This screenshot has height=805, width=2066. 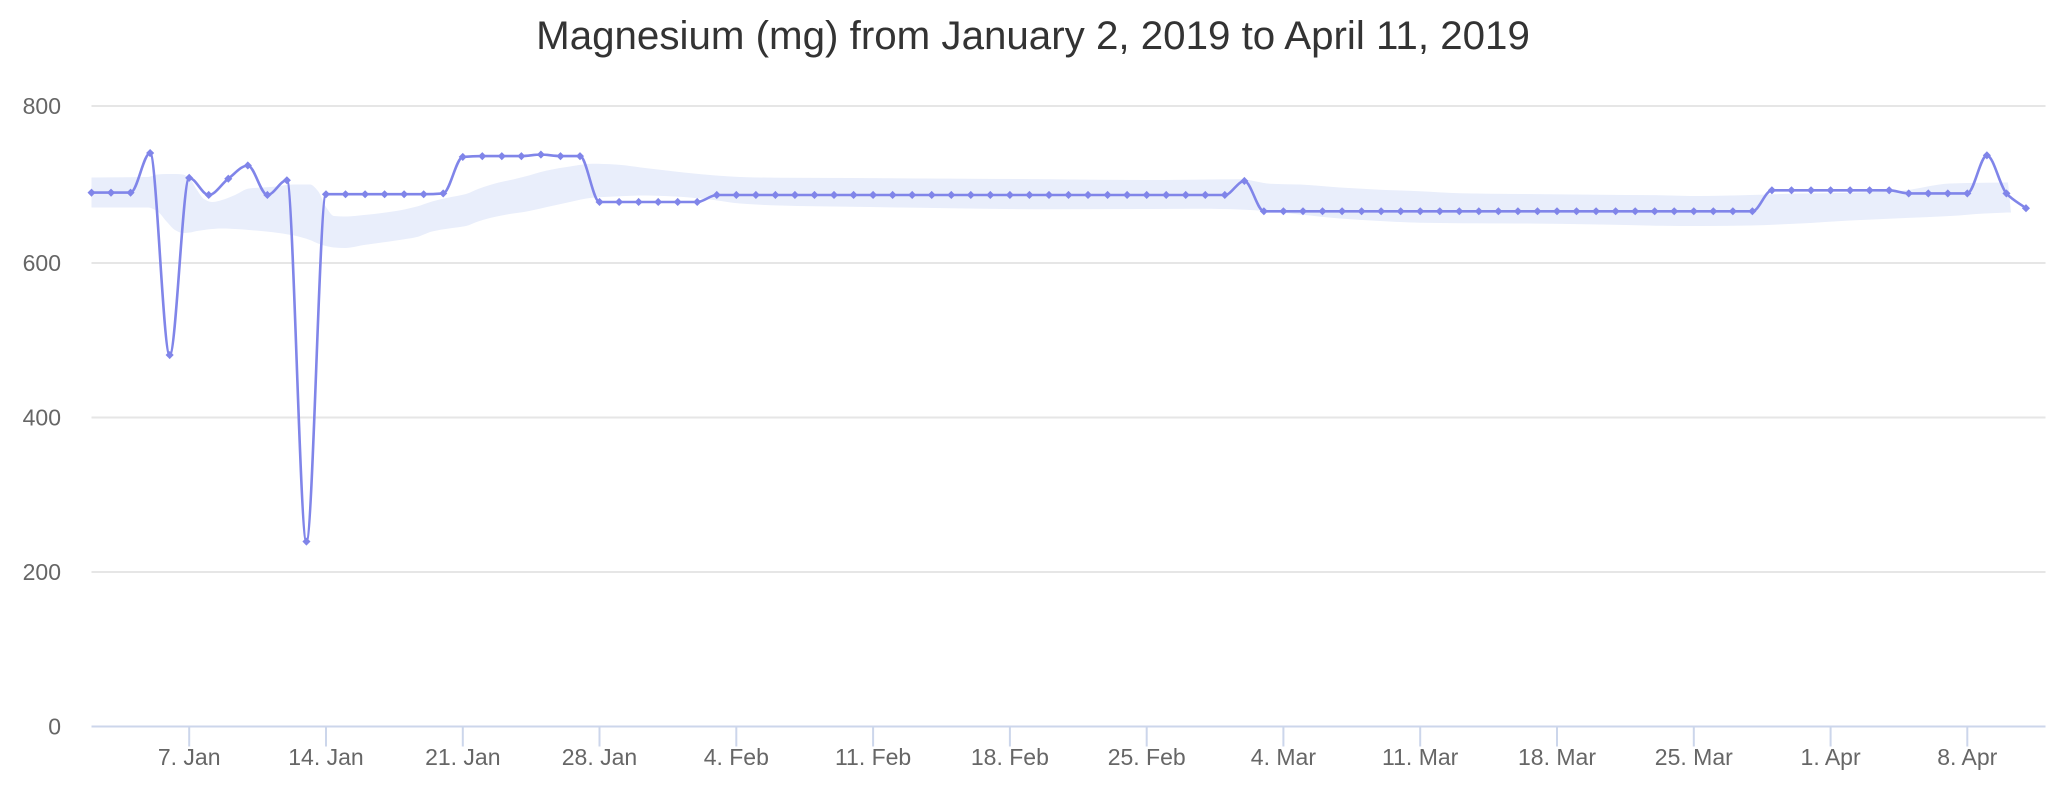 I want to click on svg-text: 8. Apr, so click(x=1967, y=757).